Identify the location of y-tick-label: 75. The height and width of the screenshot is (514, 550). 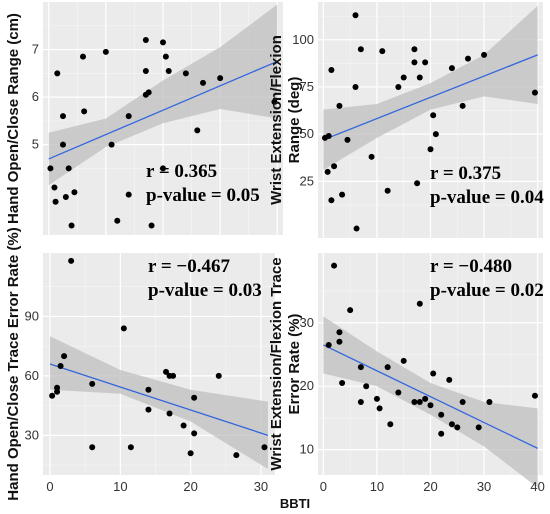
(307, 86).